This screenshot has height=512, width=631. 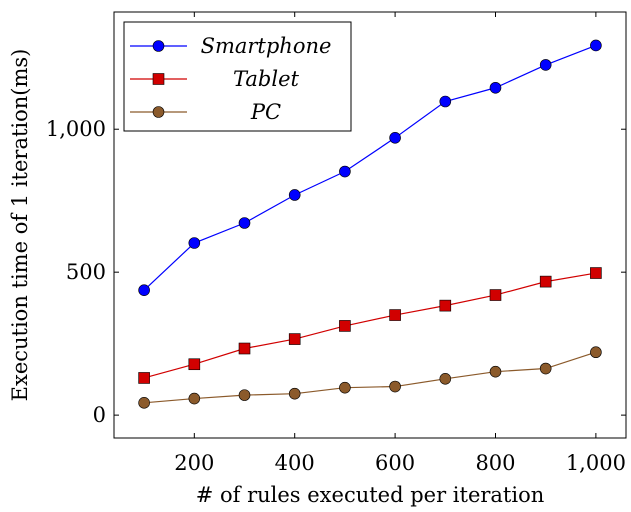 I want to click on series-line-pc, so click(x=370, y=377).